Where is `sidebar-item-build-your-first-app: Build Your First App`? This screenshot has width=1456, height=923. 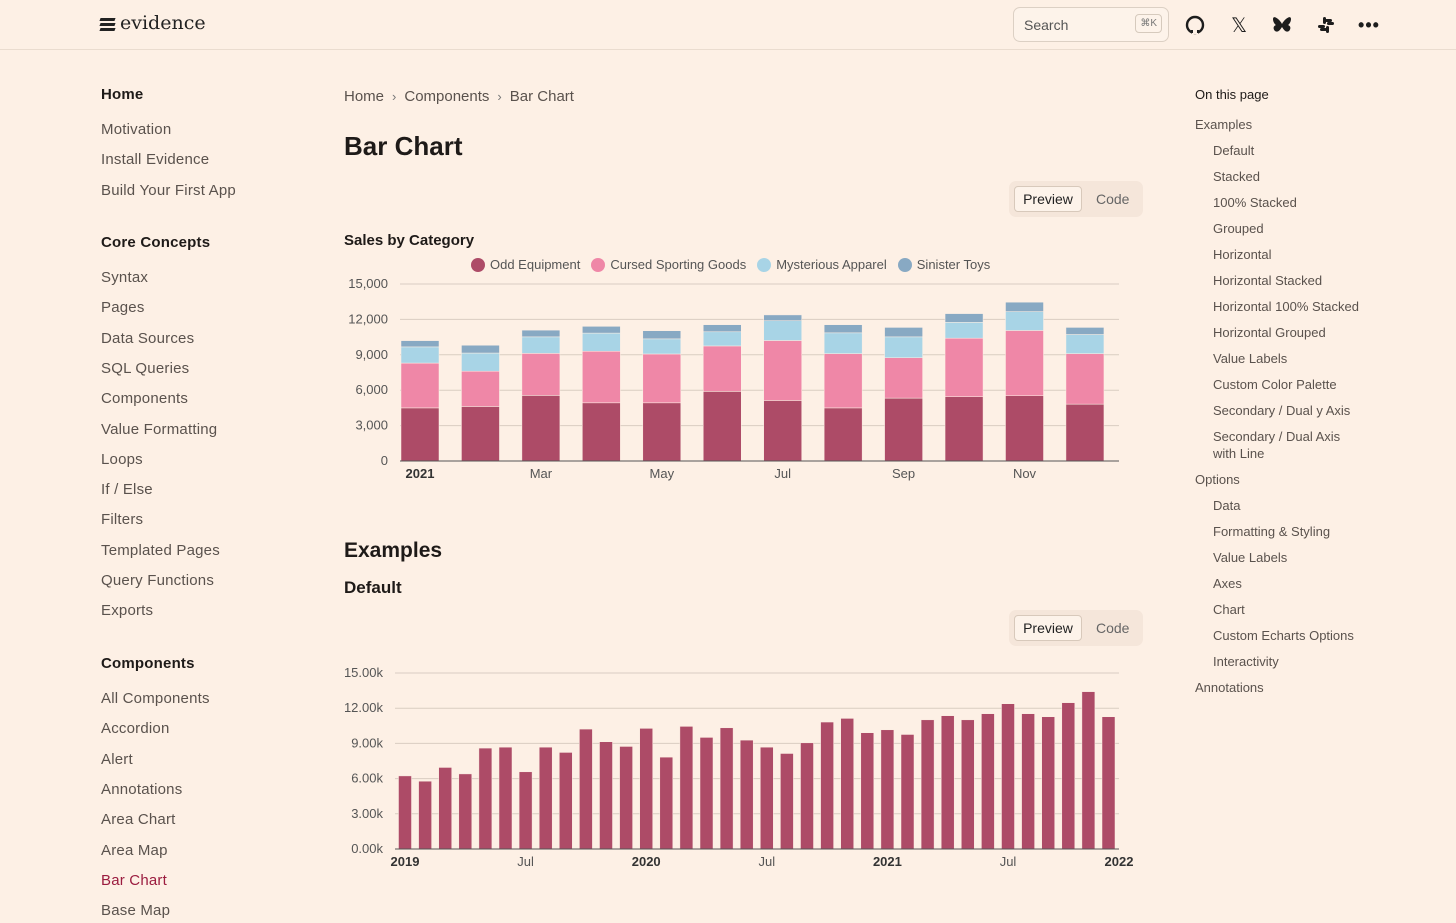
sidebar-item-build-your-first-app: Build Your First App is located at coordinates (168, 190).